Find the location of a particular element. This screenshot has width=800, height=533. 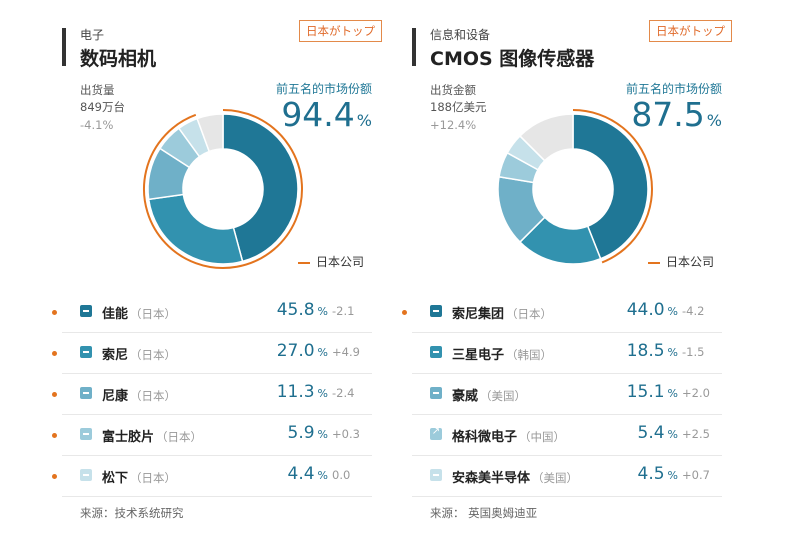

company-row: 豪威 （美国） 15.1% +2.0 is located at coordinates (567, 394).